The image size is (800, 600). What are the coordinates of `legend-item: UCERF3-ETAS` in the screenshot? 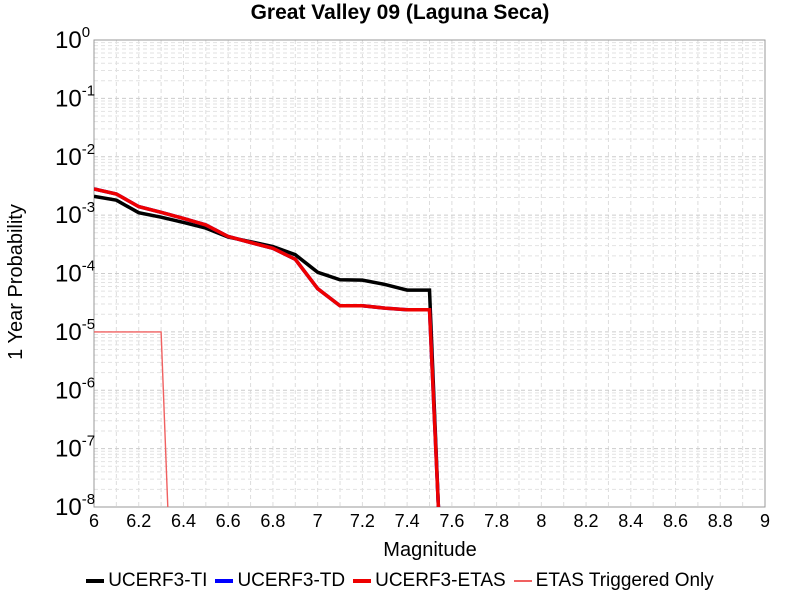 It's located at (429, 581).